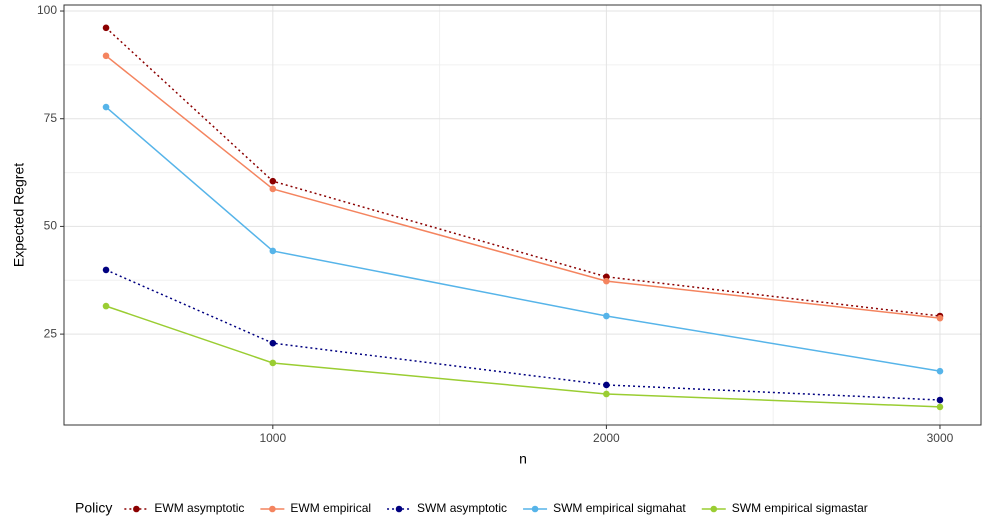 The width and height of the screenshot is (982, 528). What do you see at coordinates (619, 508) in the screenshot?
I see `legend-label: SWM empirical sigmahat` at bounding box center [619, 508].